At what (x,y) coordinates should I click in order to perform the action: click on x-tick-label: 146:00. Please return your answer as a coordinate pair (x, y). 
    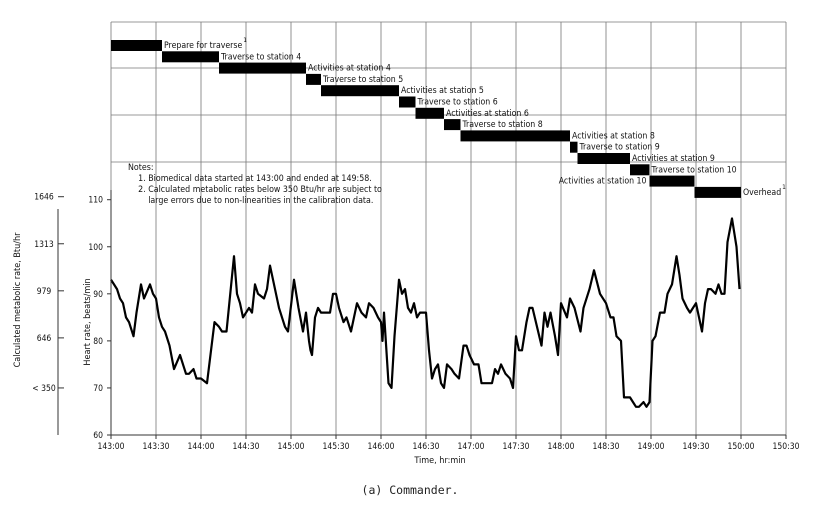
    Looking at the image, I should click on (381, 447).